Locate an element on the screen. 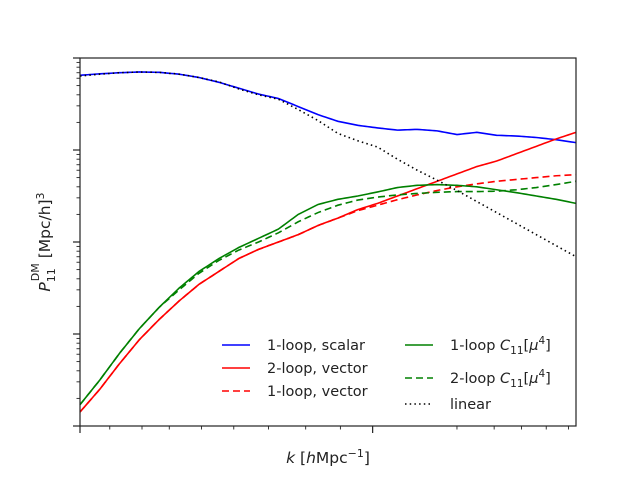  legend-label: 1-loop, scalar is located at coordinates (316, 346).